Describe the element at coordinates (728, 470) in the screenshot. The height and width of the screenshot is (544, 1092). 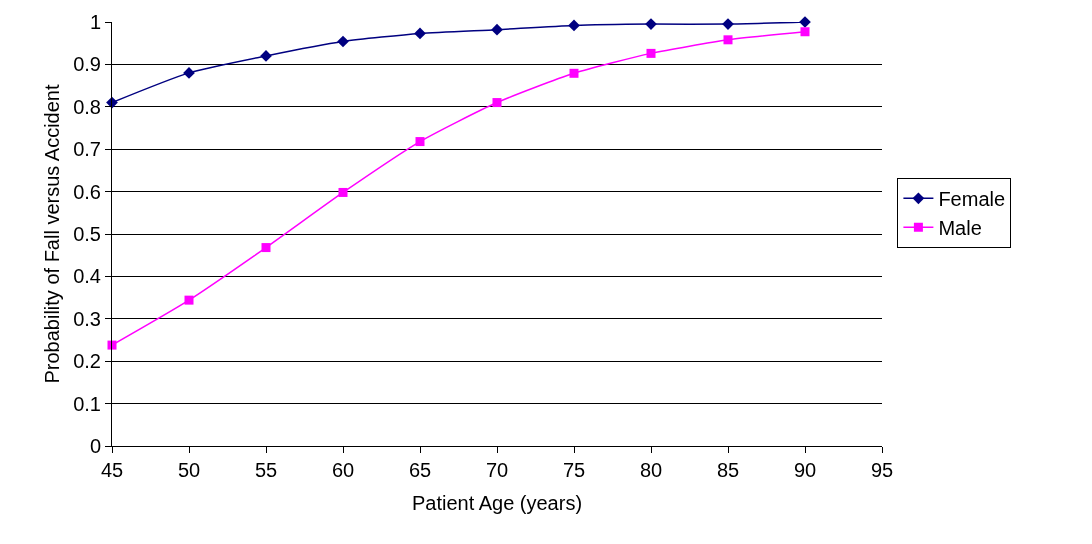
I see `x-tick-label: 85` at that location.